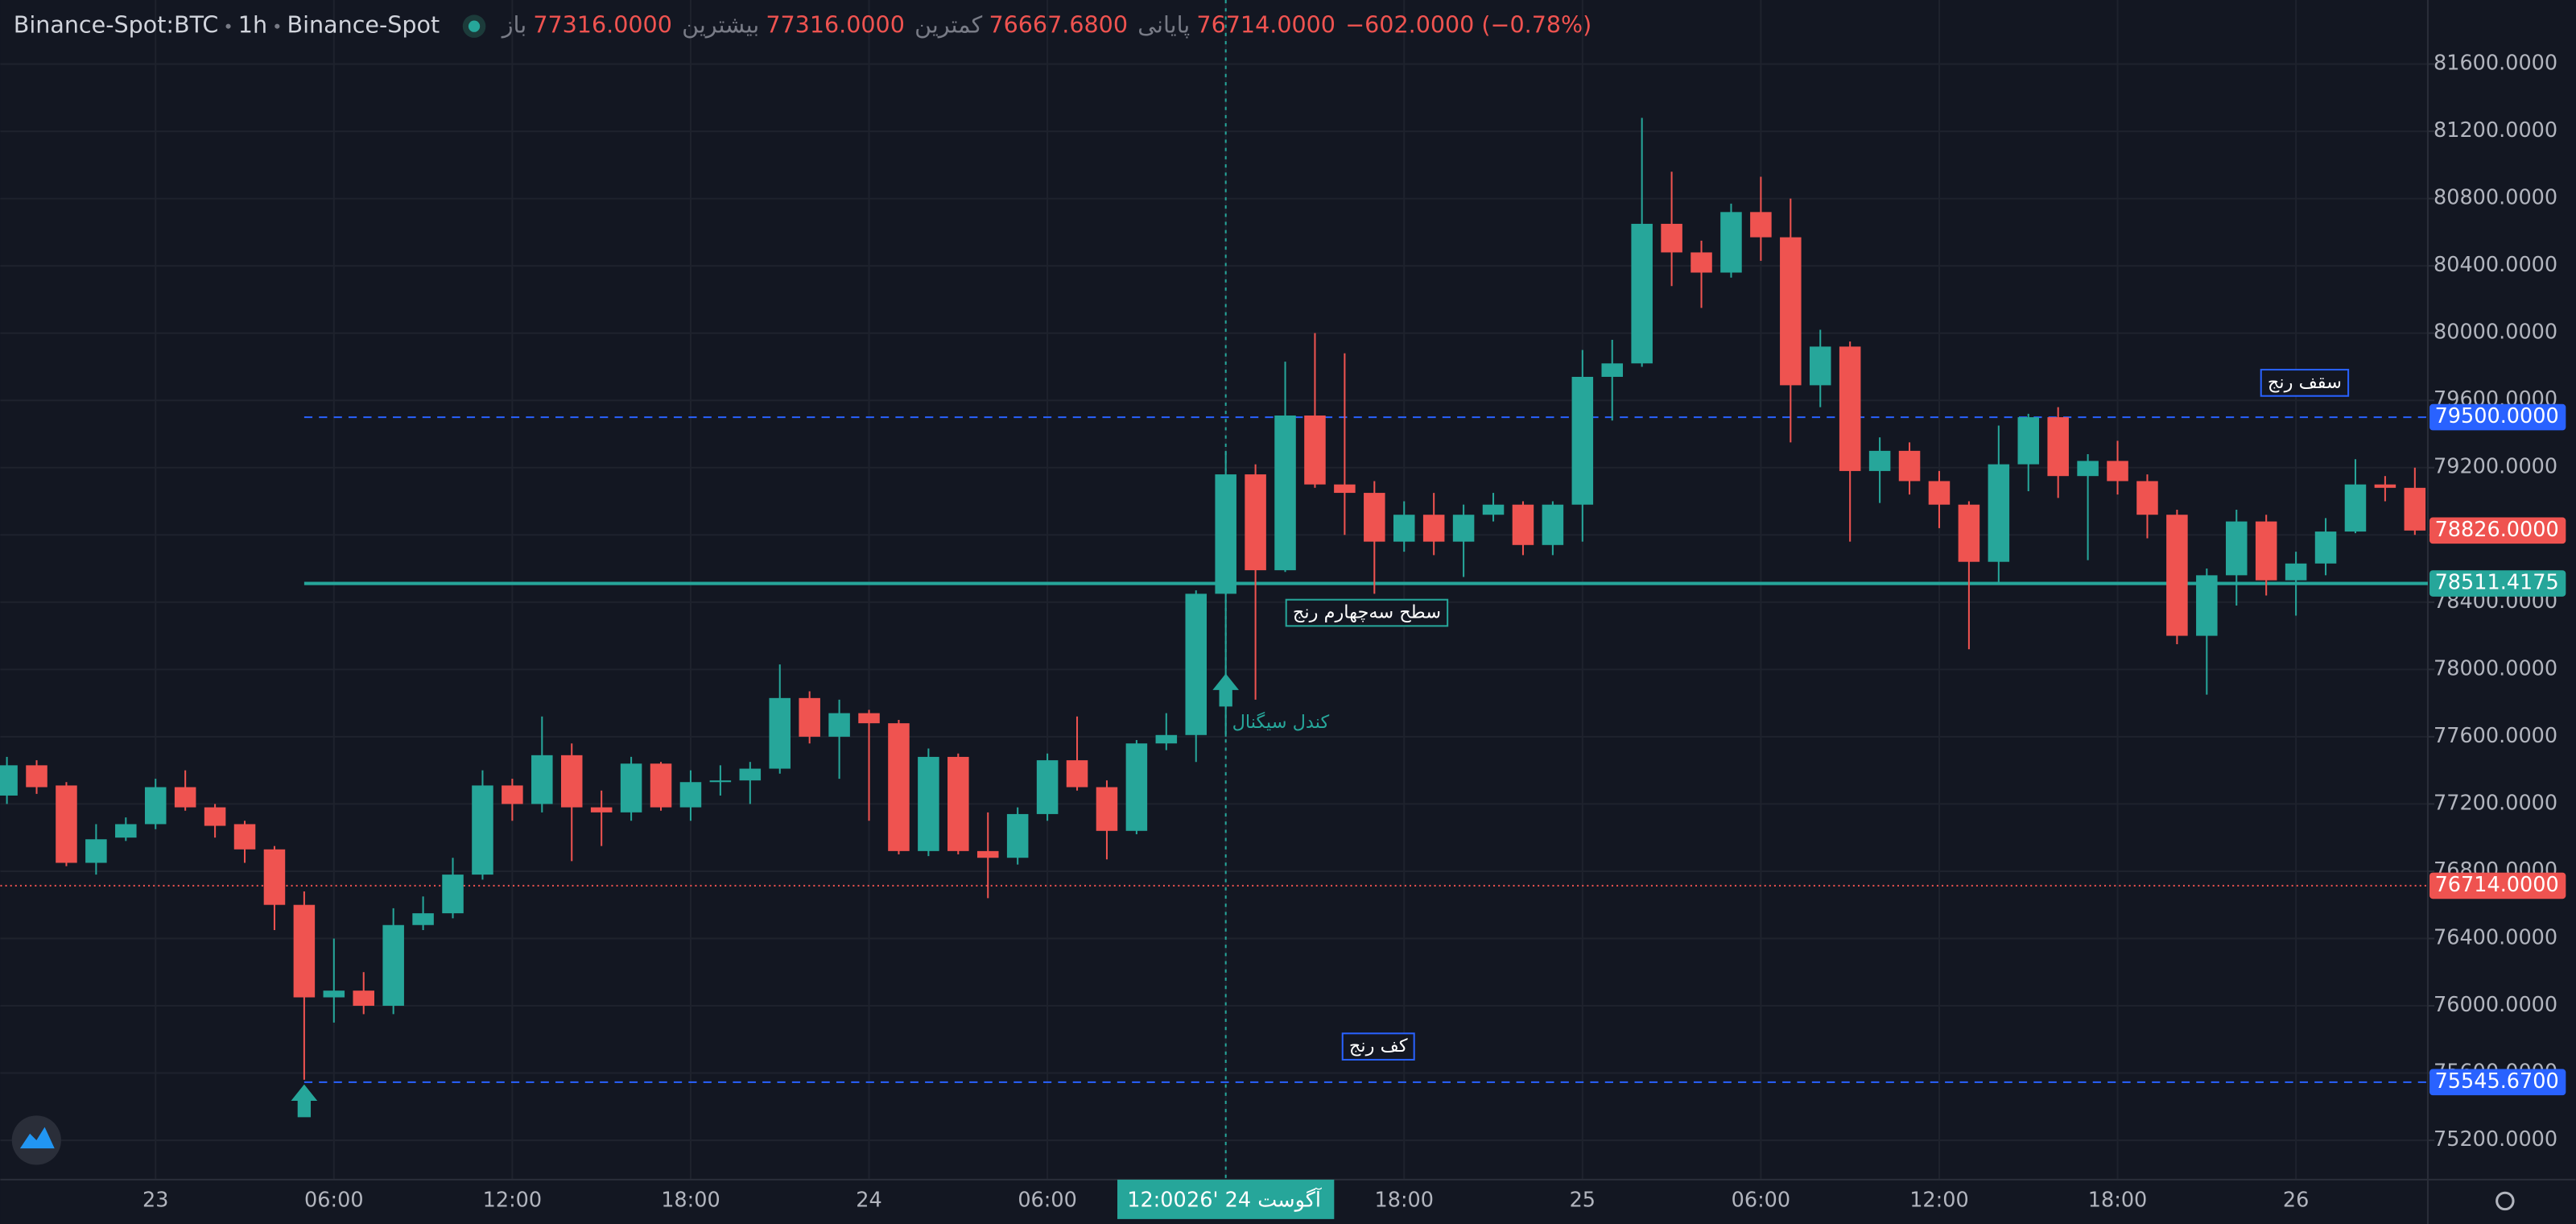  I want to click on price-tag-label: 78511.4175, so click(2497, 583).